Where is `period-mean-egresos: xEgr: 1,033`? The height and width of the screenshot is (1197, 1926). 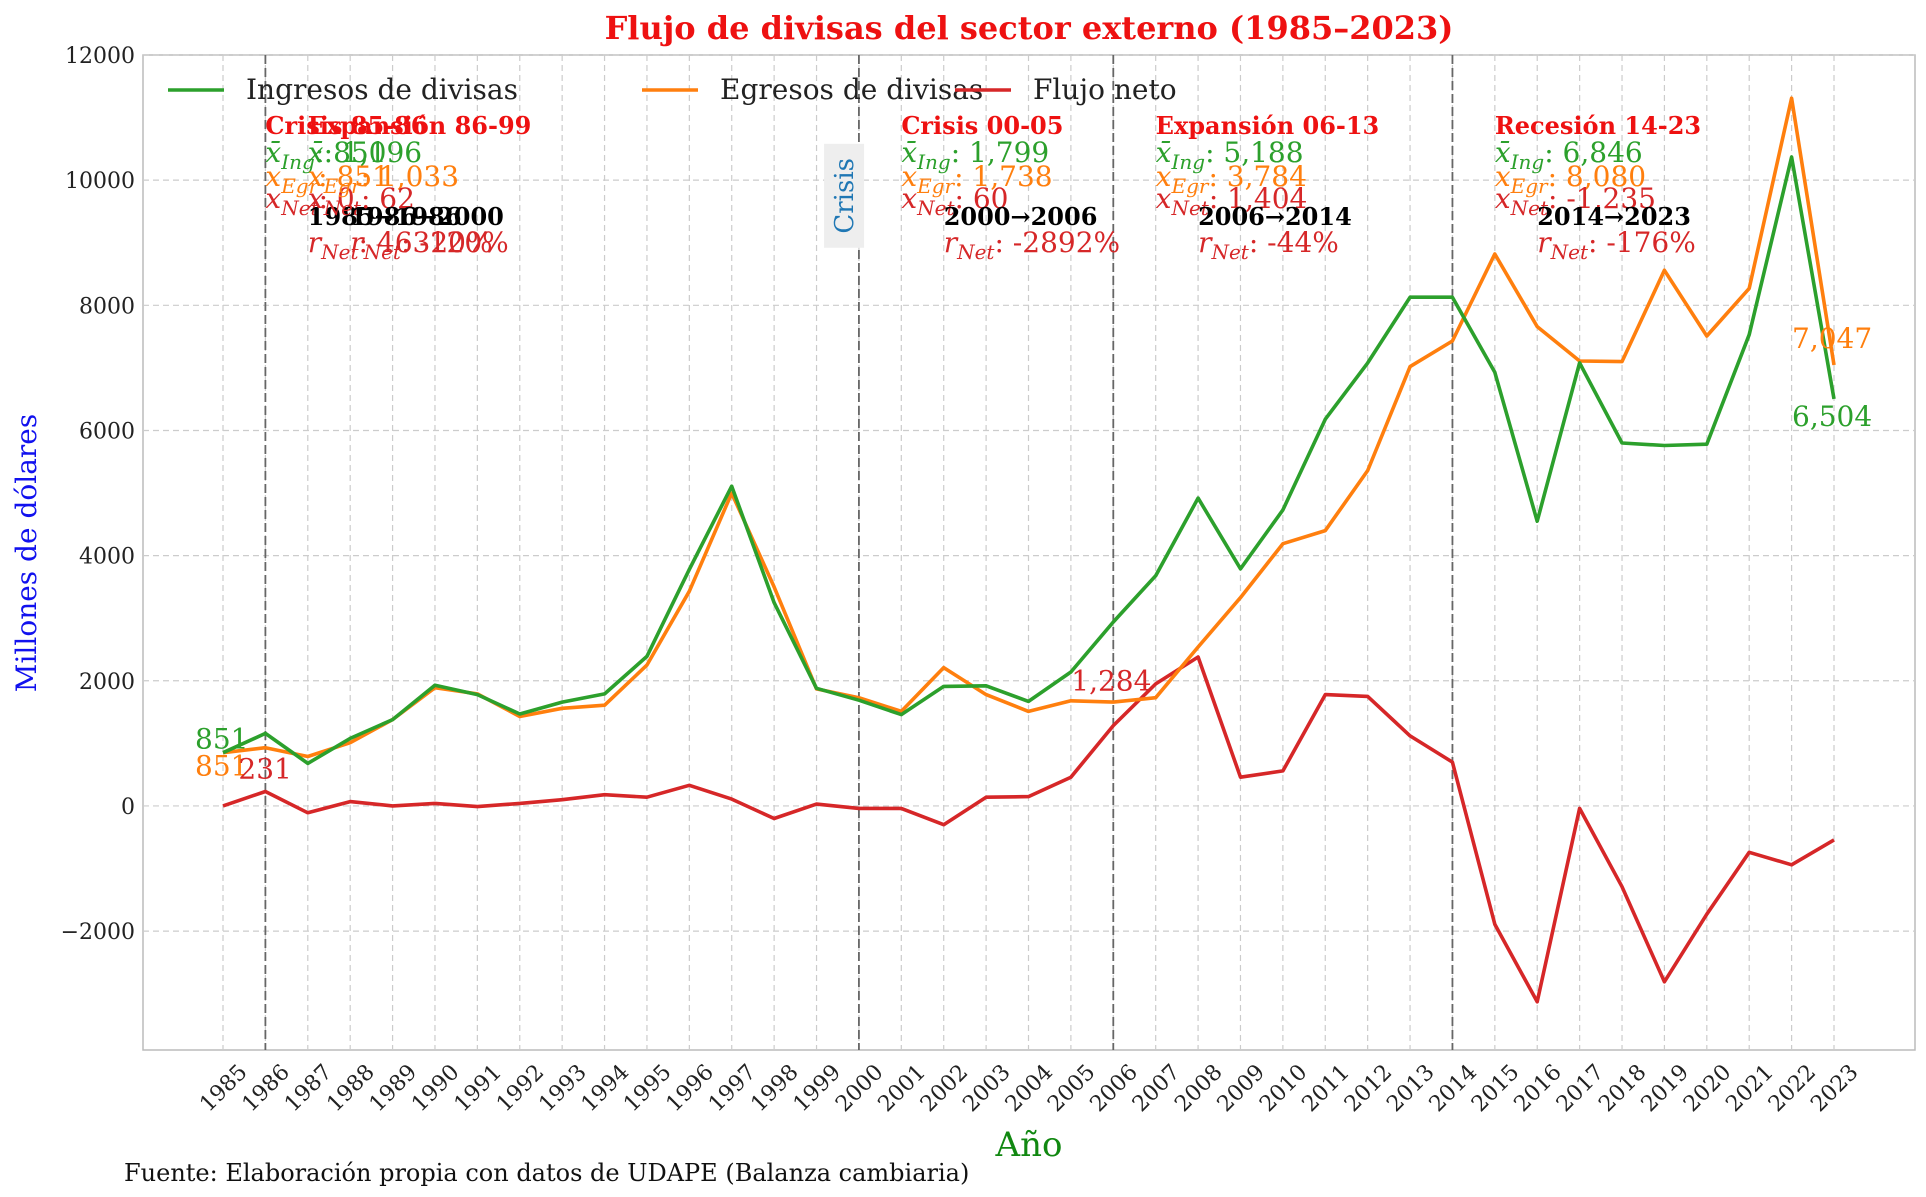
period-mean-egresos: xEgr: 1,033 is located at coordinates (383, 179).